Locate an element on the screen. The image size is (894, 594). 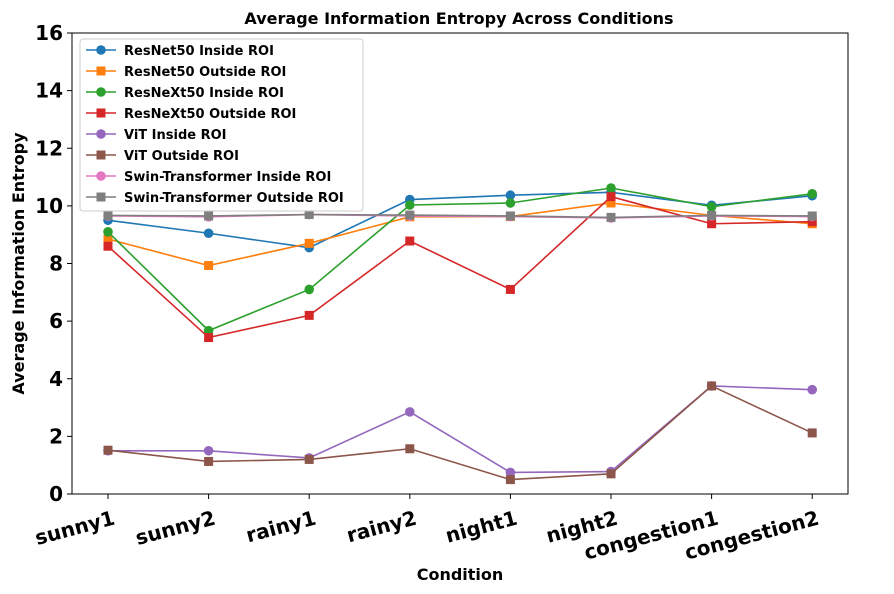
y-tick-label: 8 is located at coordinates (56, 264).